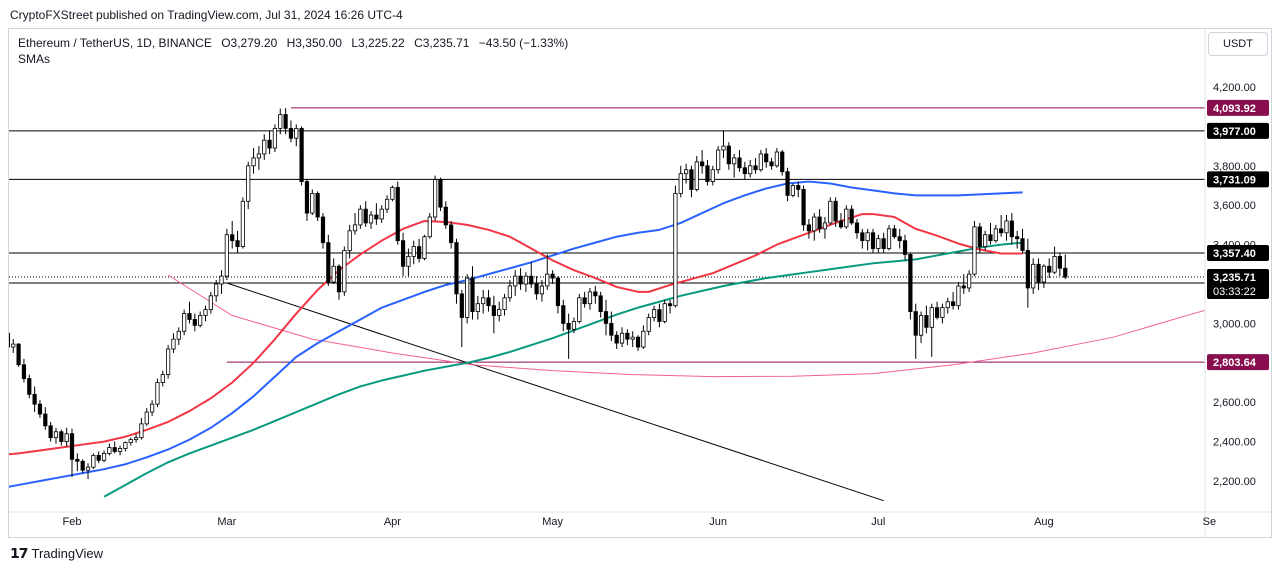 This screenshot has width=1281, height=571. Describe the element at coordinates (115, 43) in the screenshot. I see `symbol-title: Ethereum / TetherUS, 1D, BINANCE` at that location.